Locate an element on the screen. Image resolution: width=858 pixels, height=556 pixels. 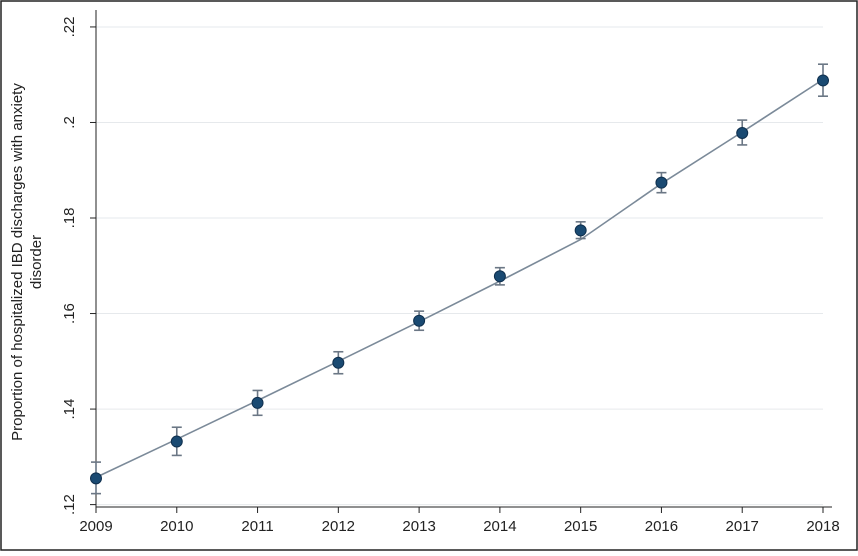
x-tick-label-2: 2011 is located at coordinates (257, 526).